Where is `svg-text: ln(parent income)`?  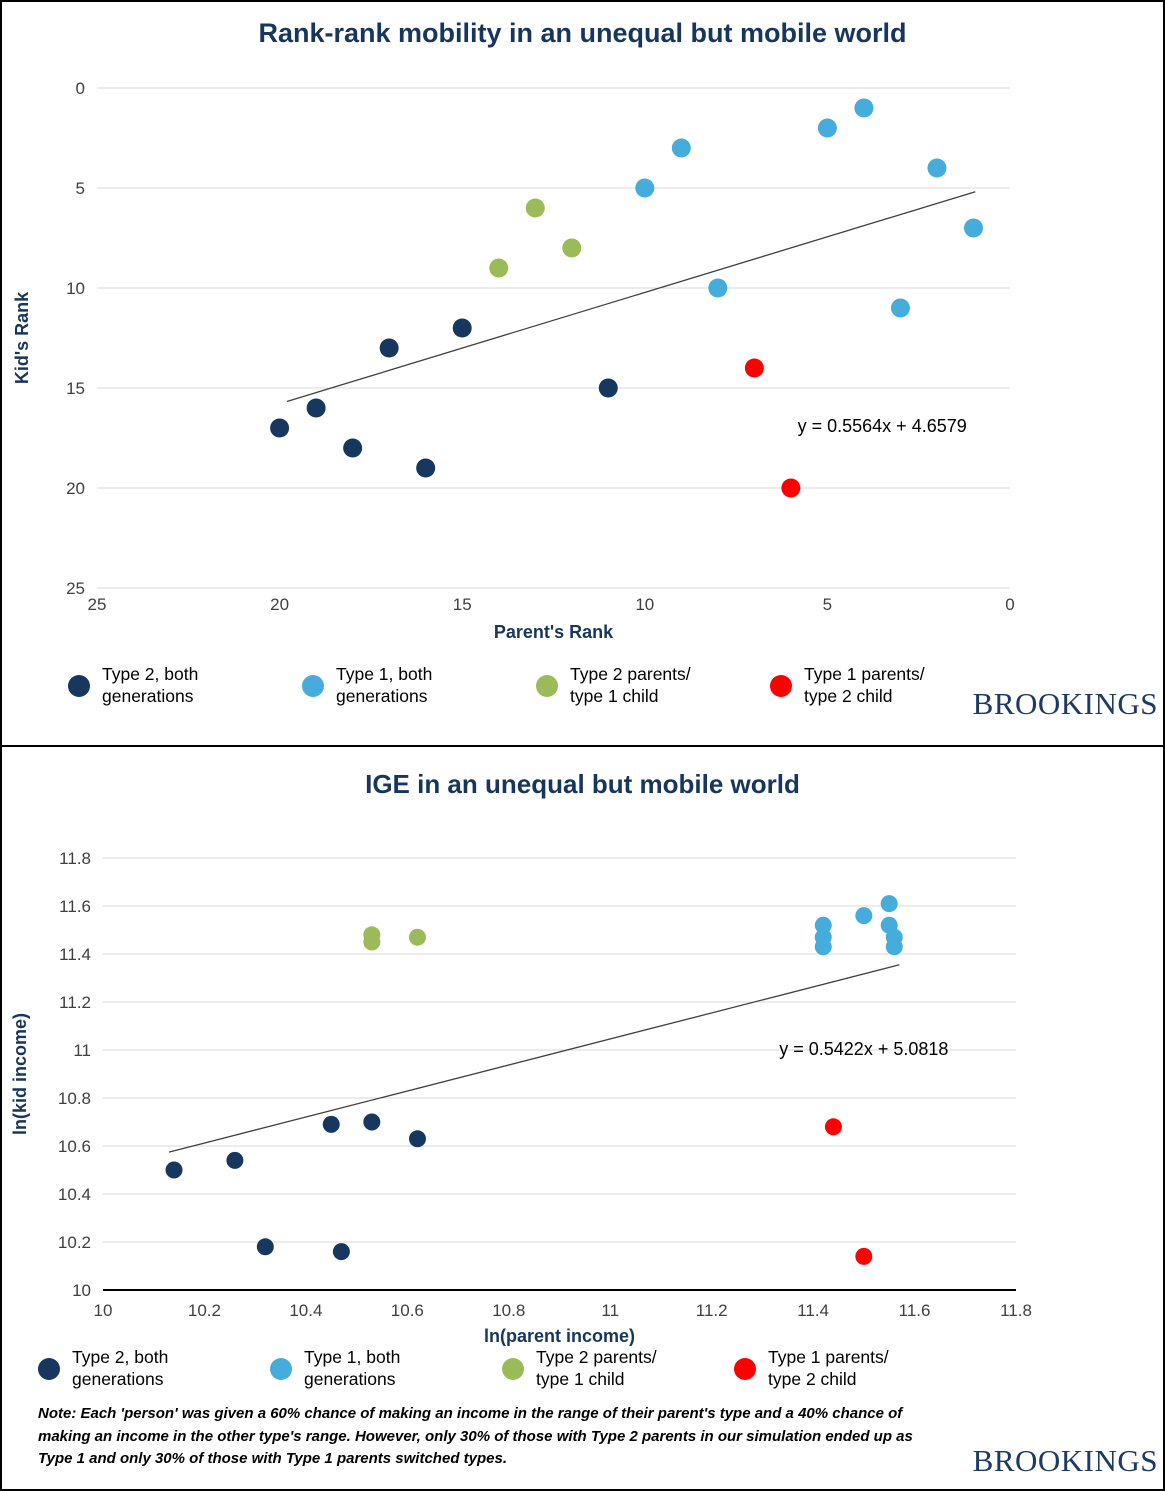 svg-text: ln(parent income) is located at coordinates (559, 1336).